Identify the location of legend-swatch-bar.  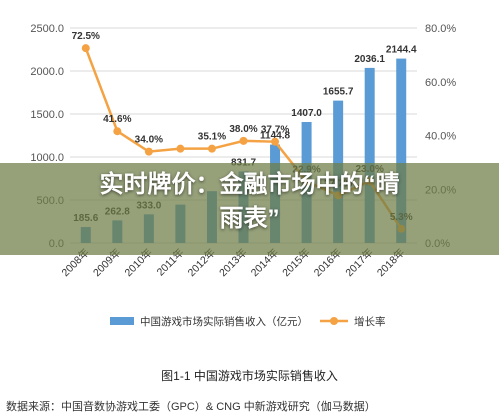
(122, 321).